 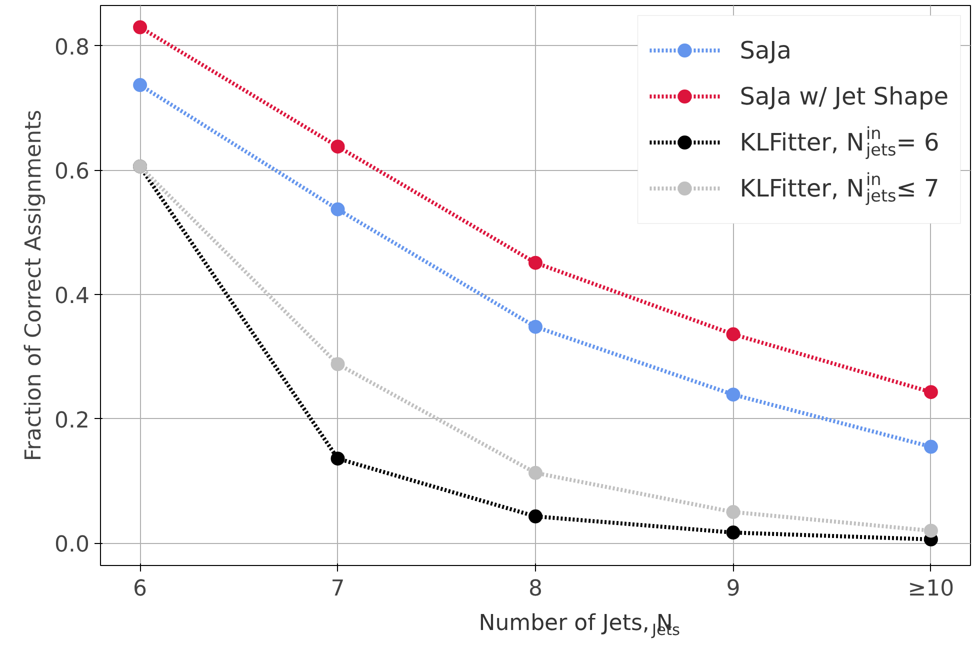 What do you see at coordinates (72, 172) in the screenshot?
I see `y-tick-label: 0.6` at bounding box center [72, 172].